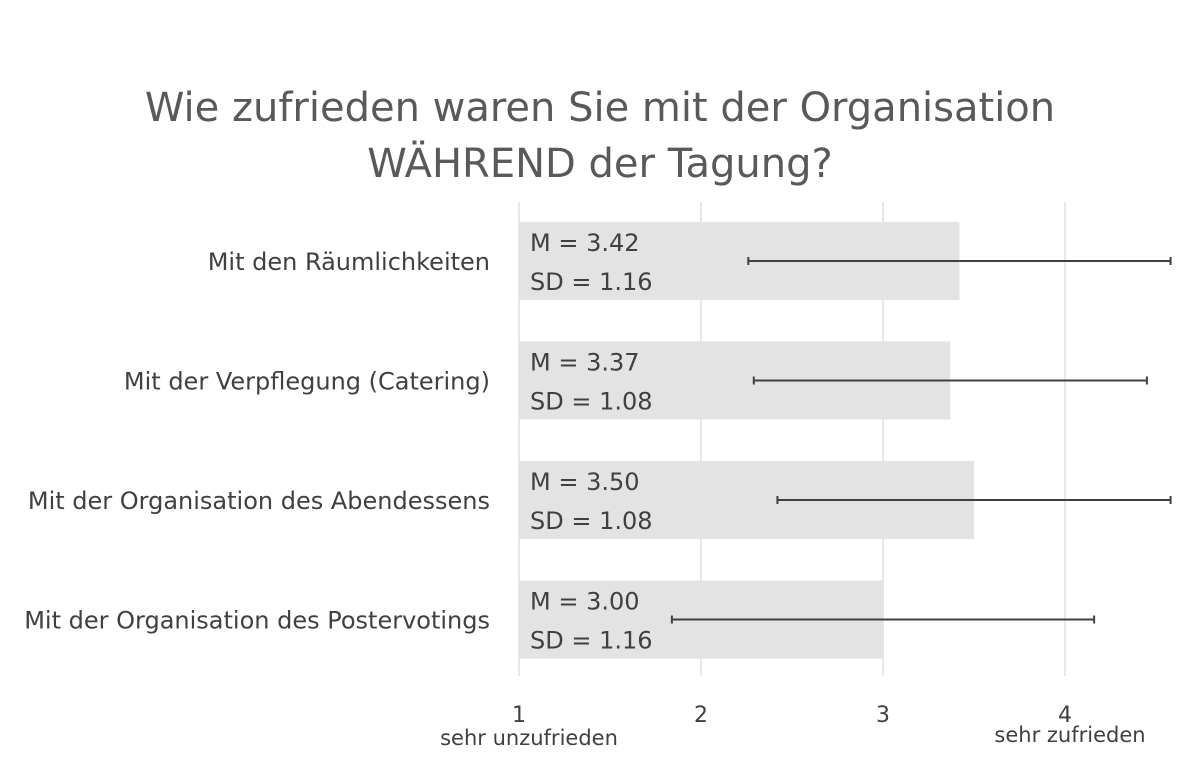 The width and height of the screenshot is (1200, 774). I want to click on chart-title-line-2: WÄHREND der Tagung?, so click(600, 164).